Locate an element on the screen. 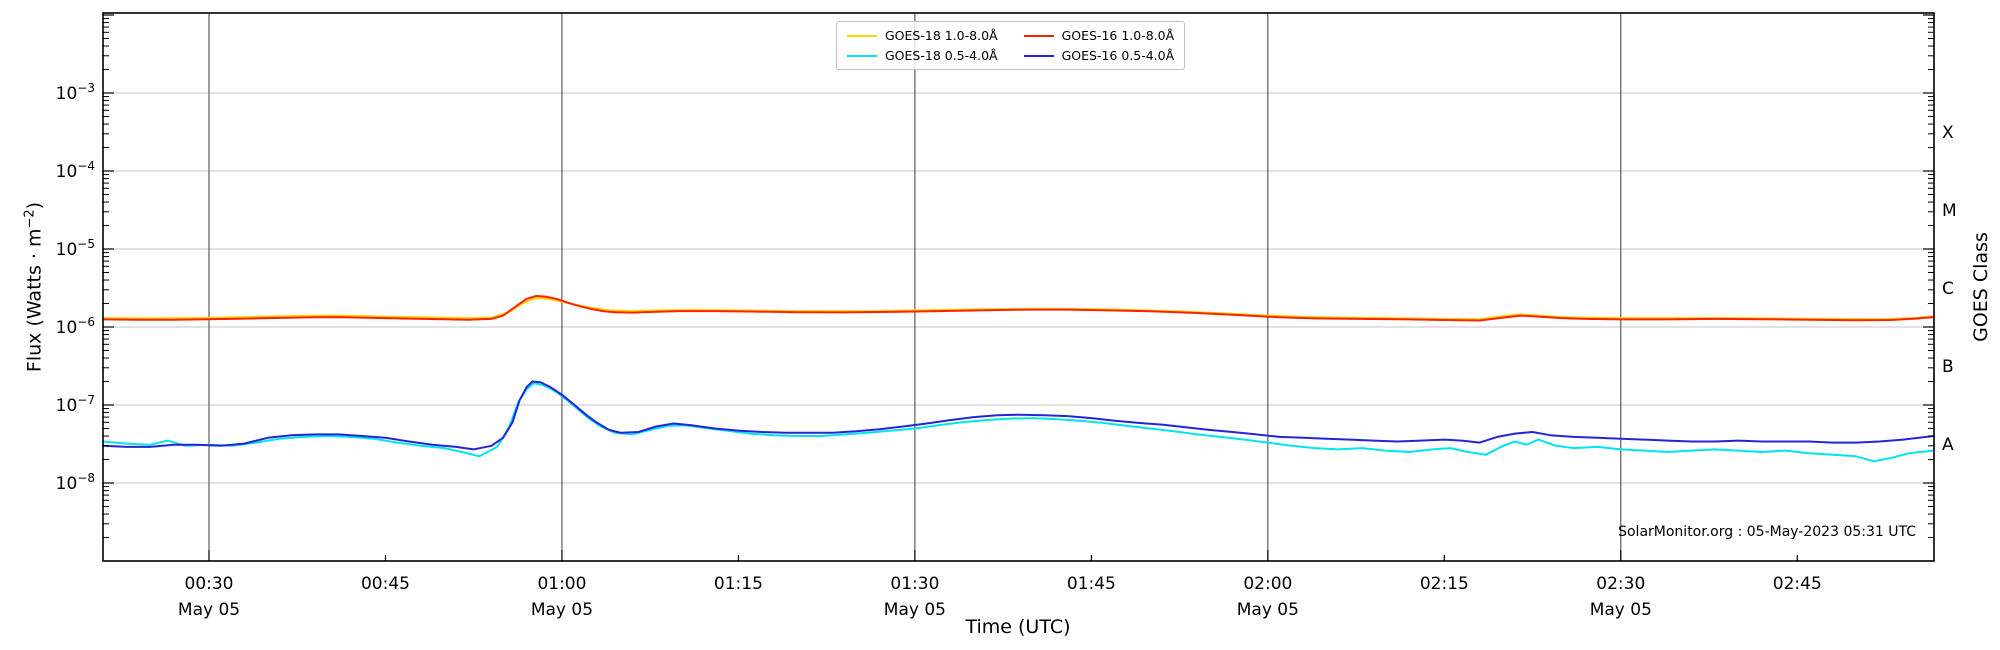 The height and width of the screenshot is (650, 2000). y-axis-title-close: ) is located at coordinates (34, 205).